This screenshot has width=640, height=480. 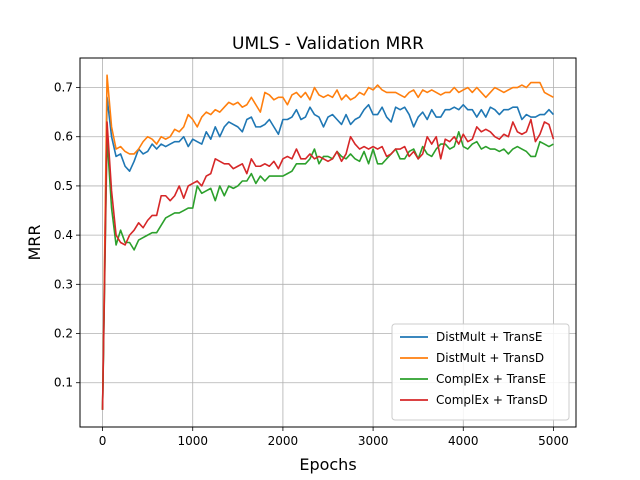 What do you see at coordinates (283, 441) in the screenshot?
I see `x-tick-label: 2000` at bounding box center [283, 441].